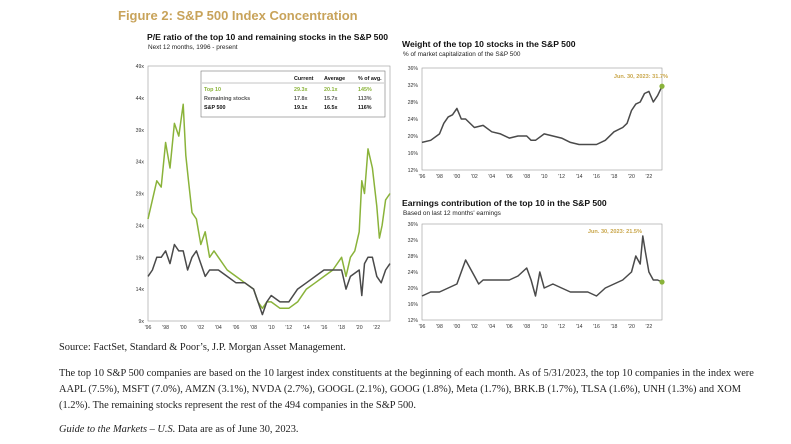 The width and height of the screenshot is (791, 444). What do you see at coordinates (641, 77) in the screenshot?
I see `weight-annotation: Jun. 30, 2023: 31.7%` at bounding box center [641, 77].